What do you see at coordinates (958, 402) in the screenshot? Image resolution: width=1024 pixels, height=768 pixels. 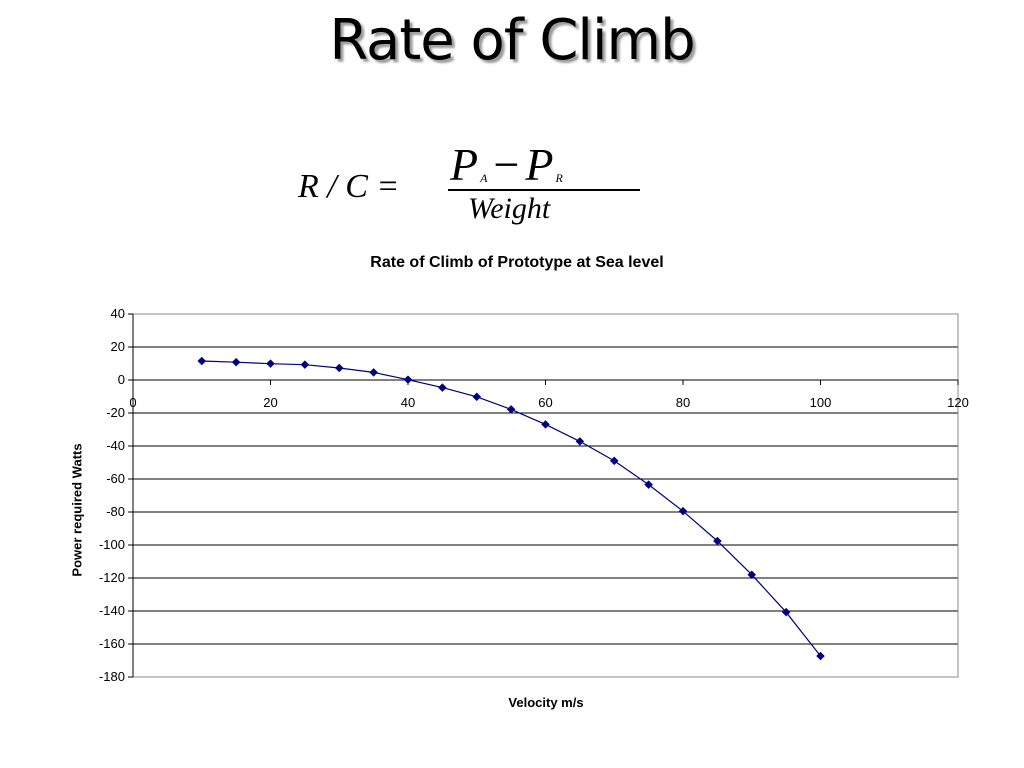 I see `x-tick-label: 120` at bounding box center [958, 402].